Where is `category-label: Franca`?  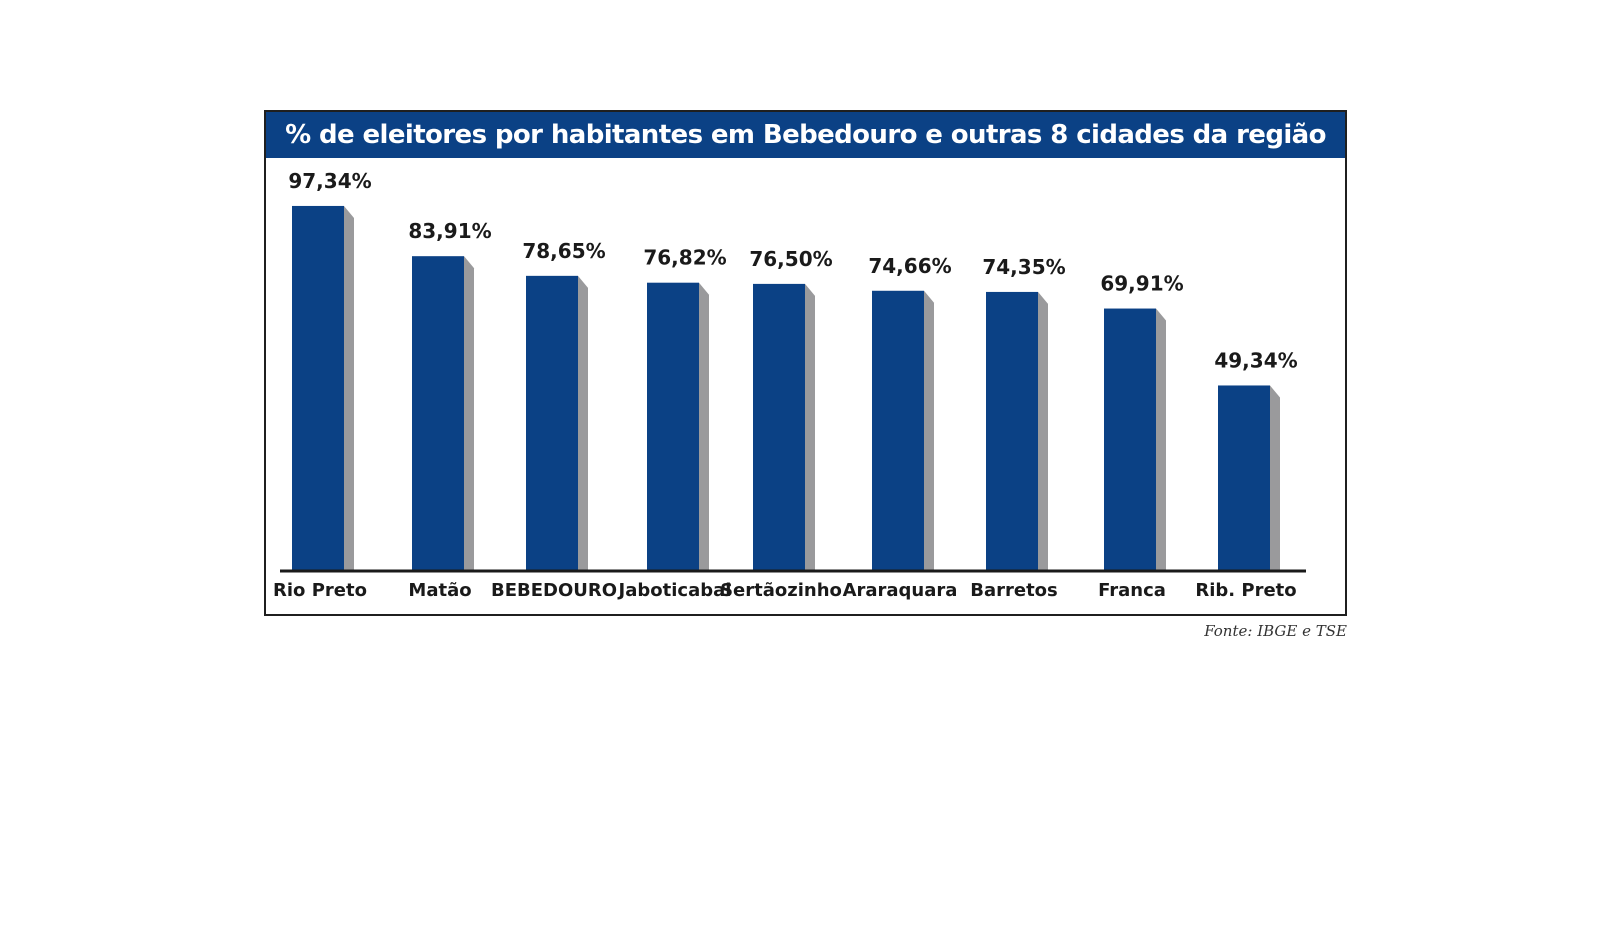 category-label: Franca is located at coordinates (1132, 590).